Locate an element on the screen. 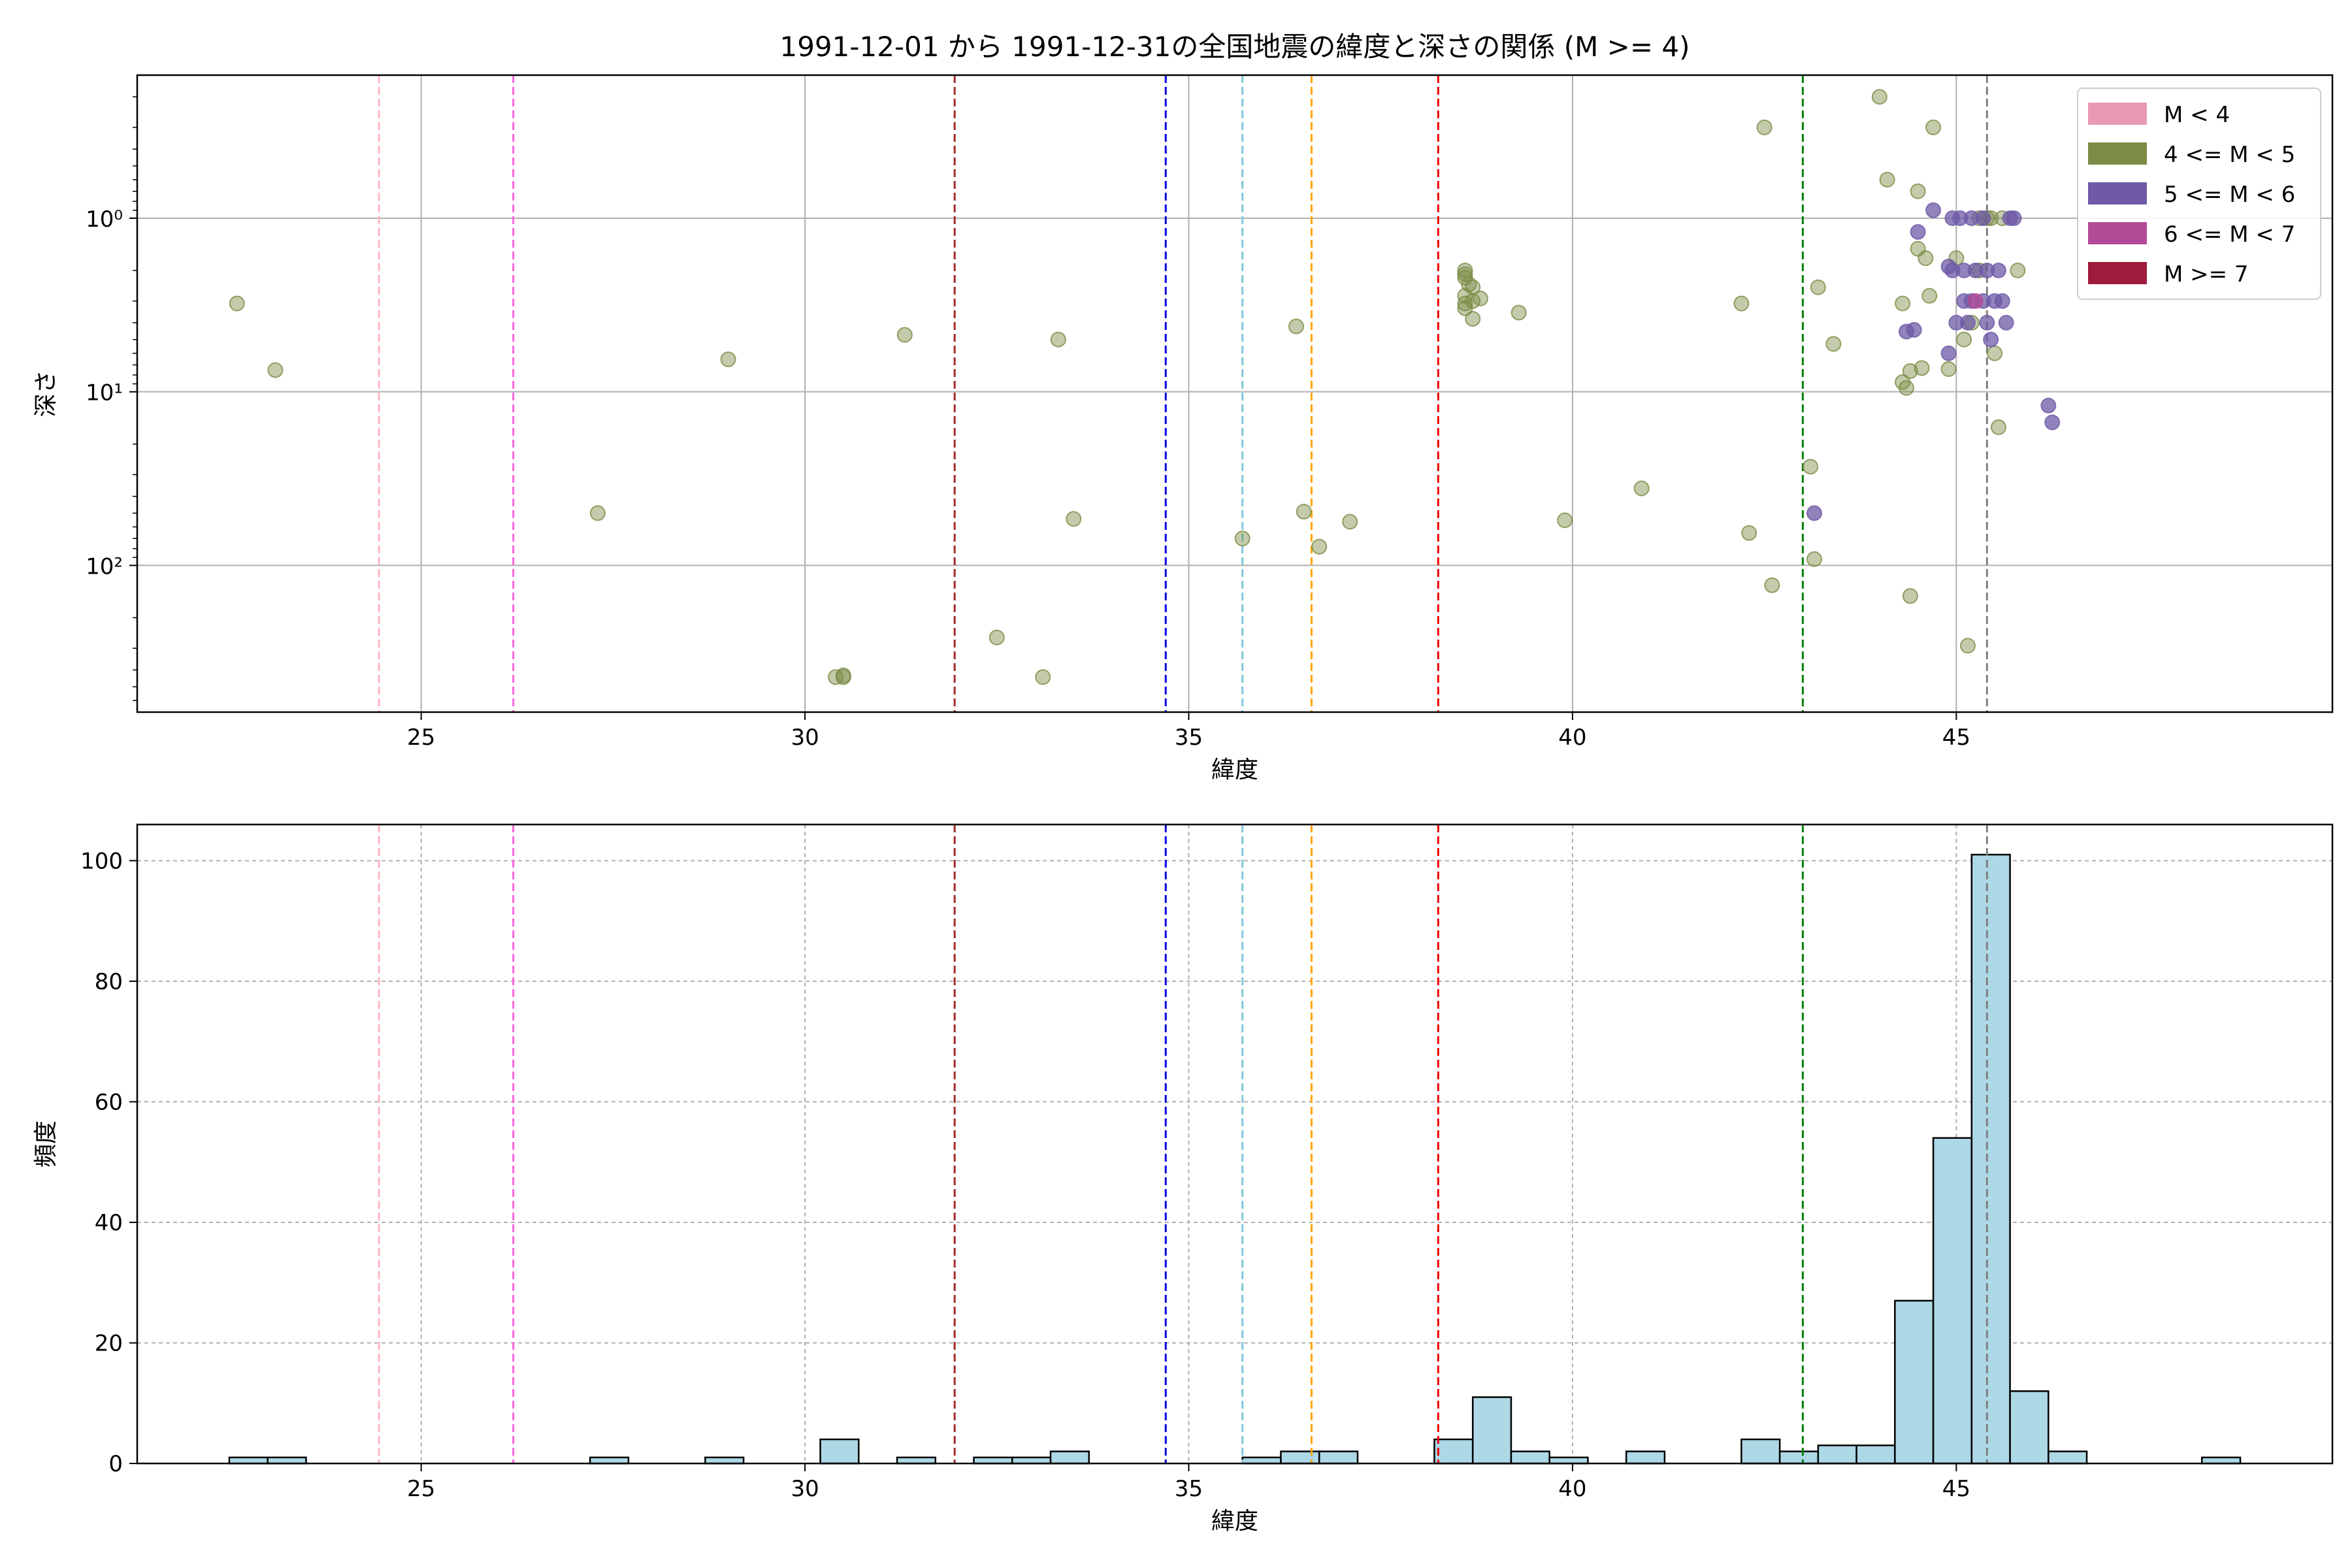 This screenshot has height=1568, width=2352. y-tick-label: 80 is located at coordinates (109, 982).